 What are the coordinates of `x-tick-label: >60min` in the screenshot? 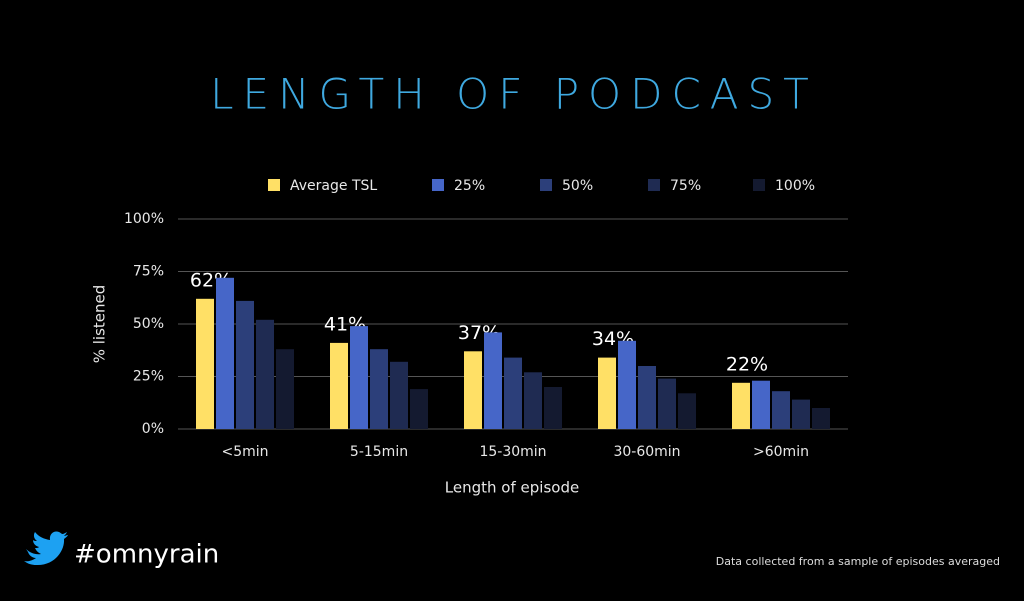 It's located at (781, 452).